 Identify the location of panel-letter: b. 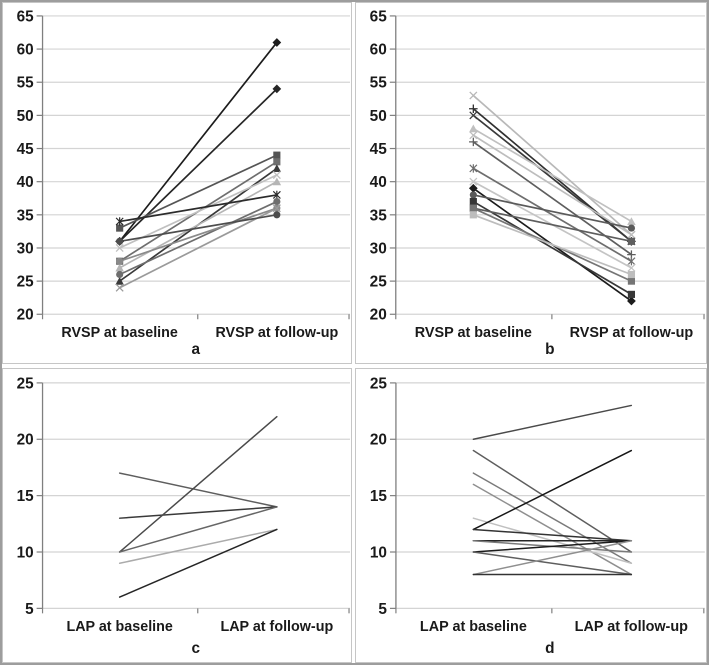
(549, 349).